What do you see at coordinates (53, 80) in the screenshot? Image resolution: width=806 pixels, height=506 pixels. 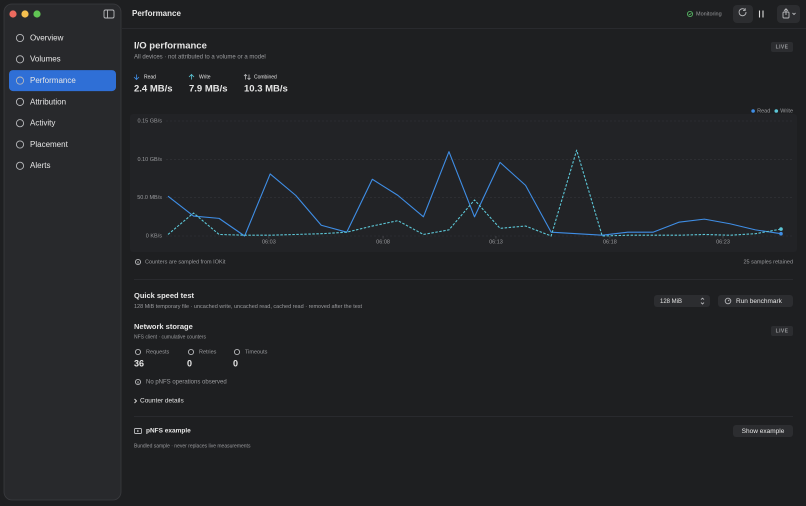 I see `nav-label: Performance` at bounding box center [53, 80].